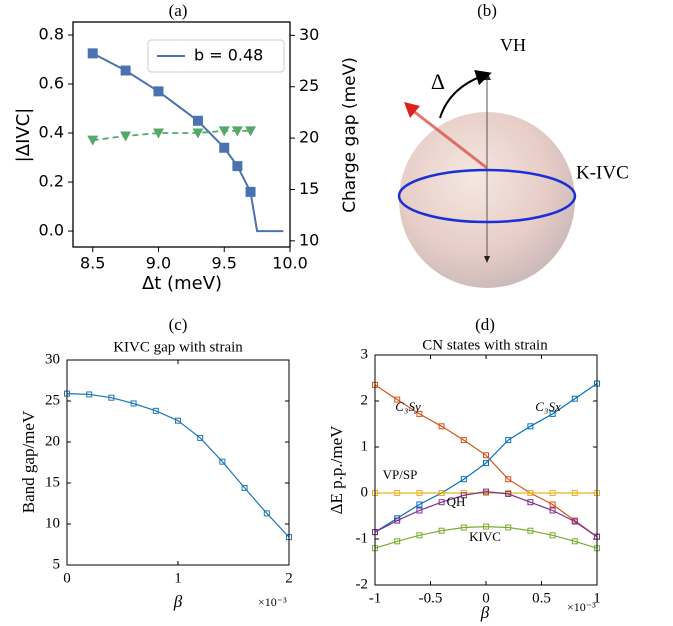 The width and height of the screenshot is (673, 626). I want to click on panel-label: (d), so click(485, 324).